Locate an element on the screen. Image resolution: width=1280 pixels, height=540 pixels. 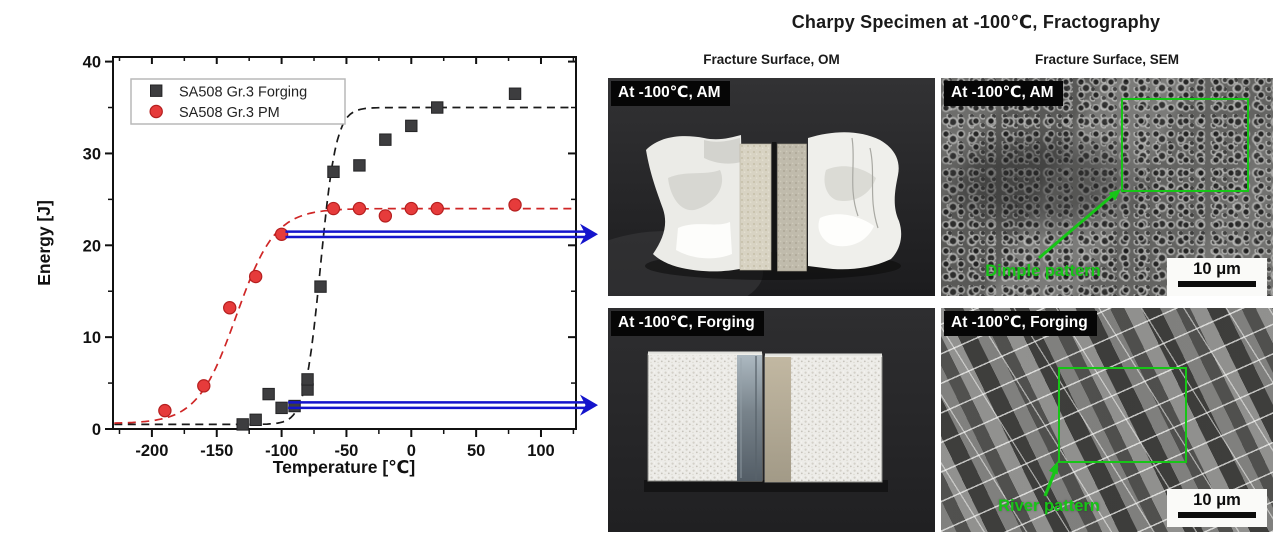
x-tick-label: 50 is located at coordinates (476, 451).